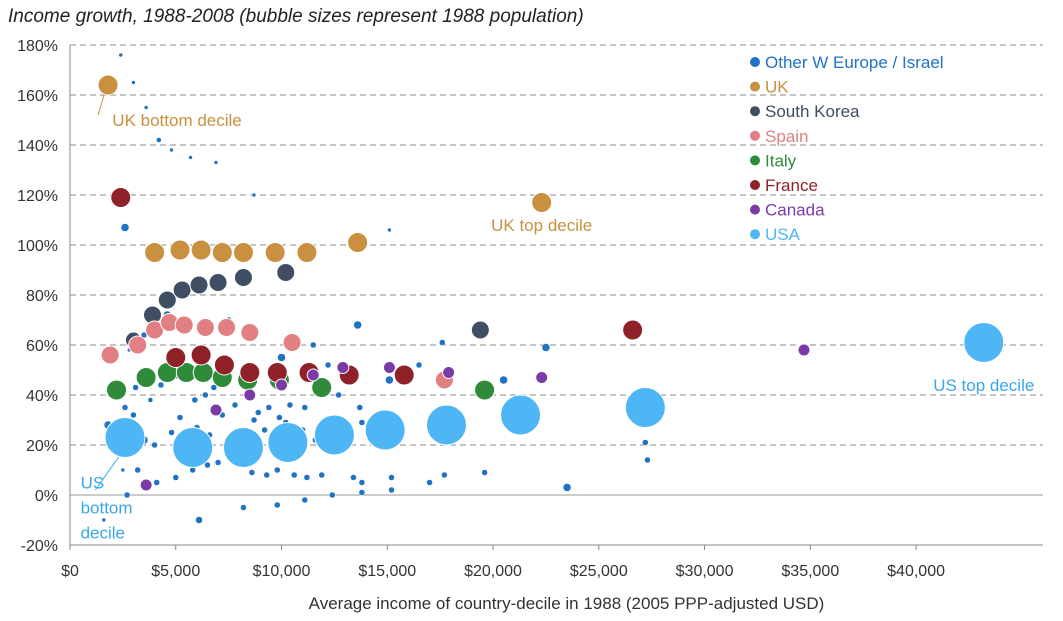 The image size is (1063, 621). Describe the element at coordinates (176, 120) in the screenshot. I see `annotation-label: UK bottom decile` at that location.